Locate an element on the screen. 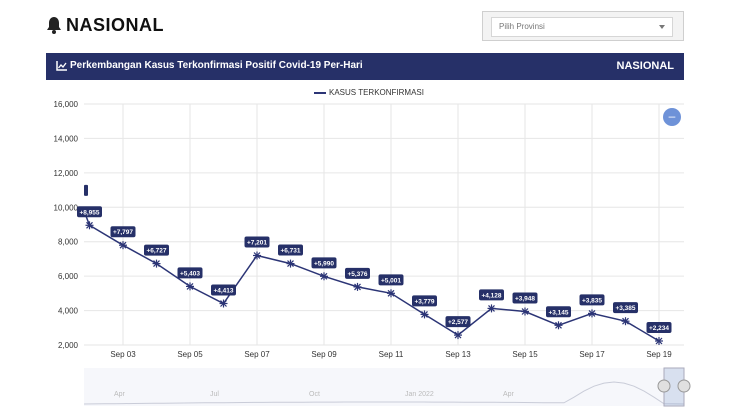 Image resolution: width=730 pixels, height=410 pixels. data-label: +6,727 is located at coordinates (156, 251).